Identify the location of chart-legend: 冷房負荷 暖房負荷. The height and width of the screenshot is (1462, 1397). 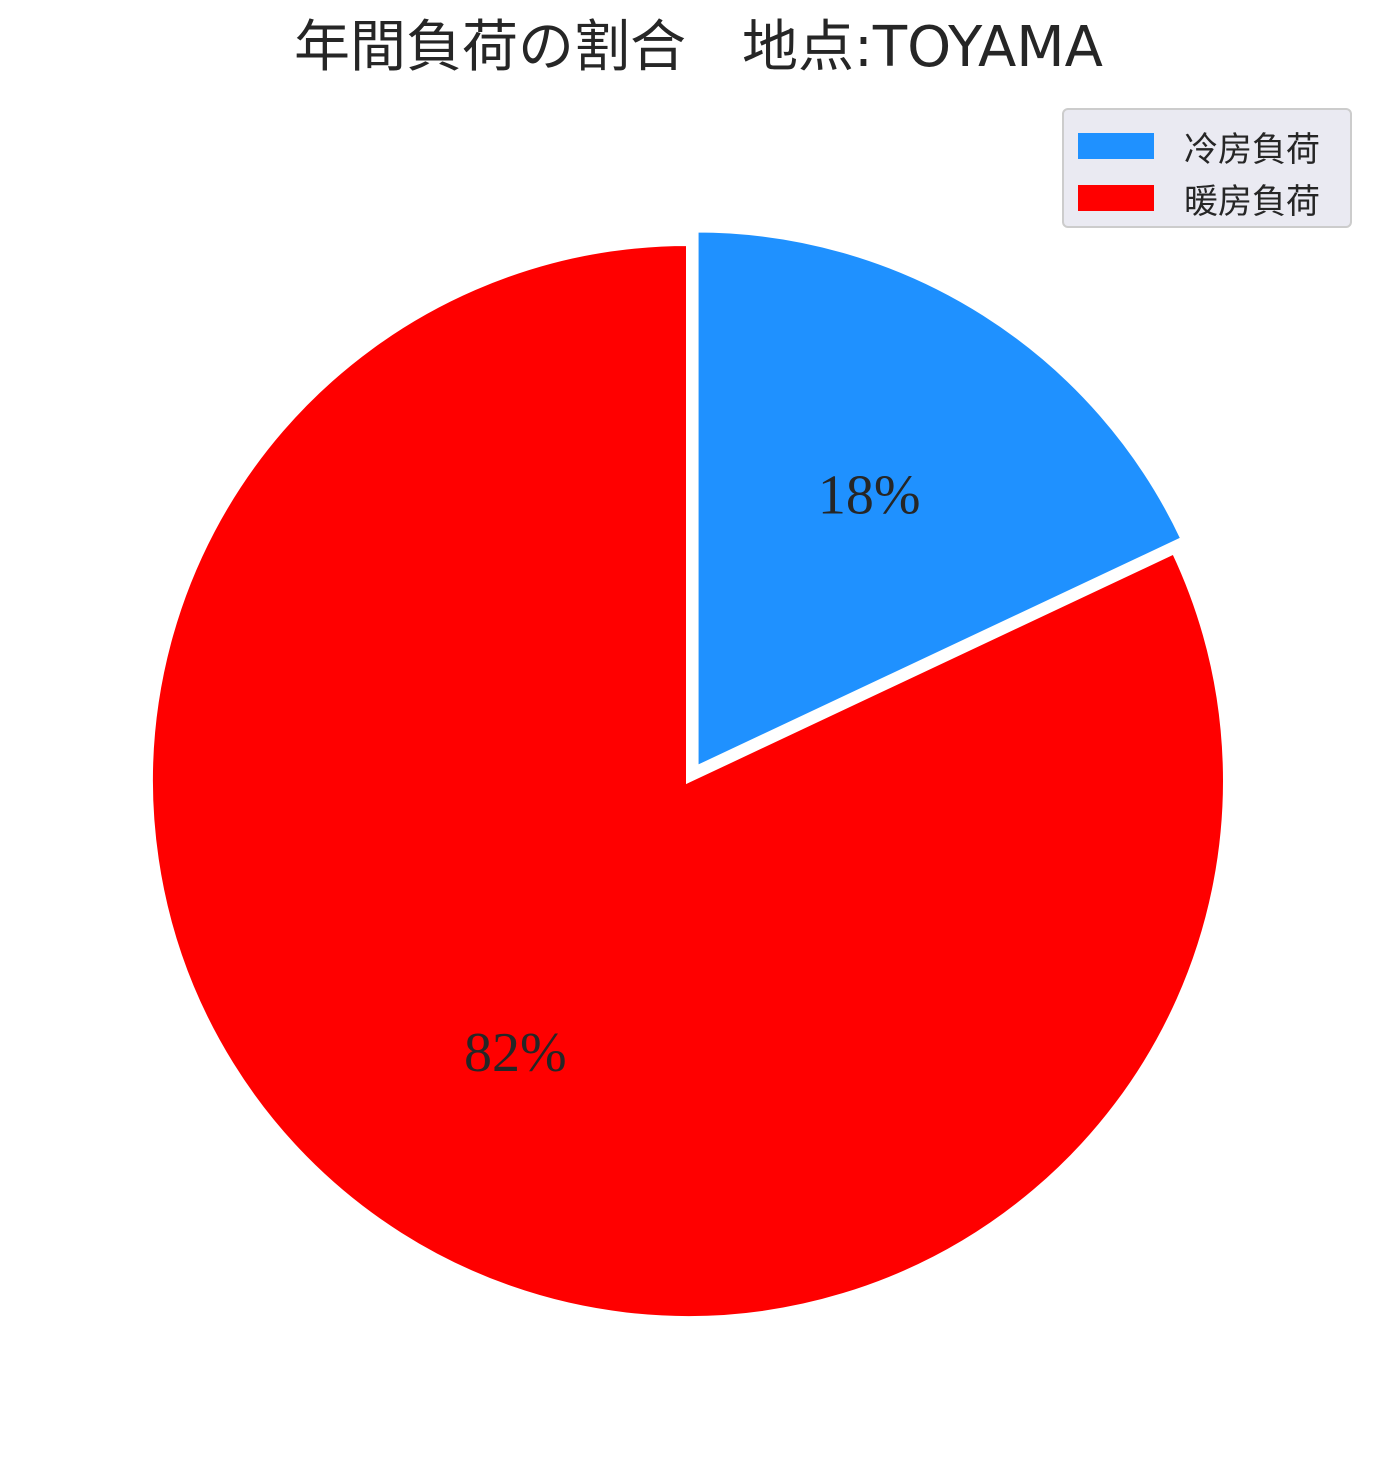
(1207, 168).